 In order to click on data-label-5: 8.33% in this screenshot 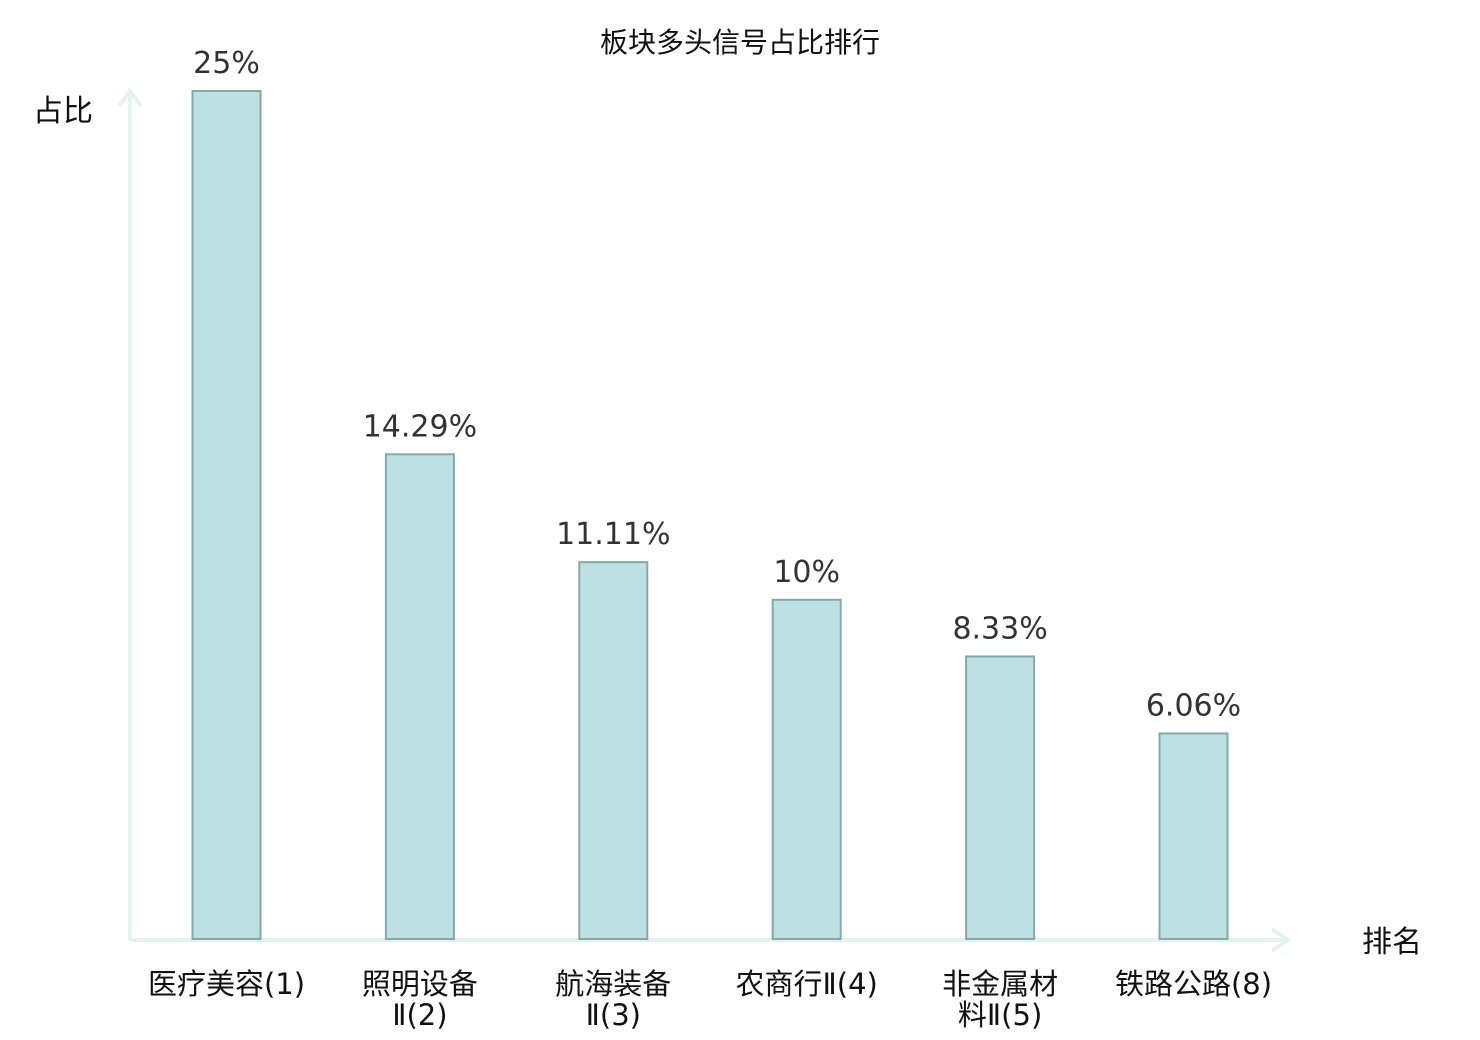, I will do `click(999, 628)`.